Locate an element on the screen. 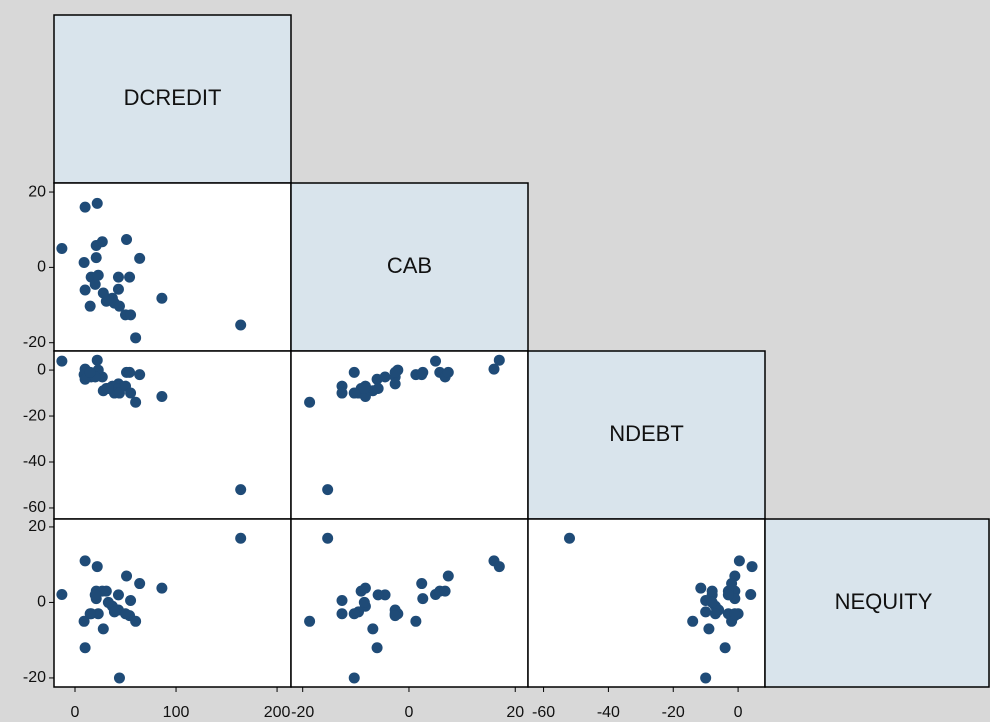 The width and height of the screenshot is (990, 722). x-tick-label: 20 is located at coordinates (515, 712).